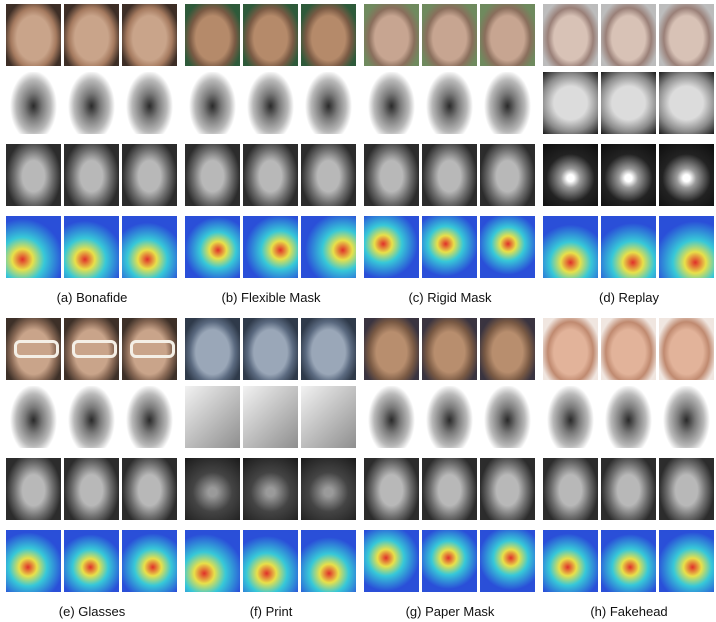 The width and height of the screenshot is (716, 622). Describe the element at coordinates (450, 297) in the screenshot. I see `panel-caption: (c) Rigid Mask` at that location.